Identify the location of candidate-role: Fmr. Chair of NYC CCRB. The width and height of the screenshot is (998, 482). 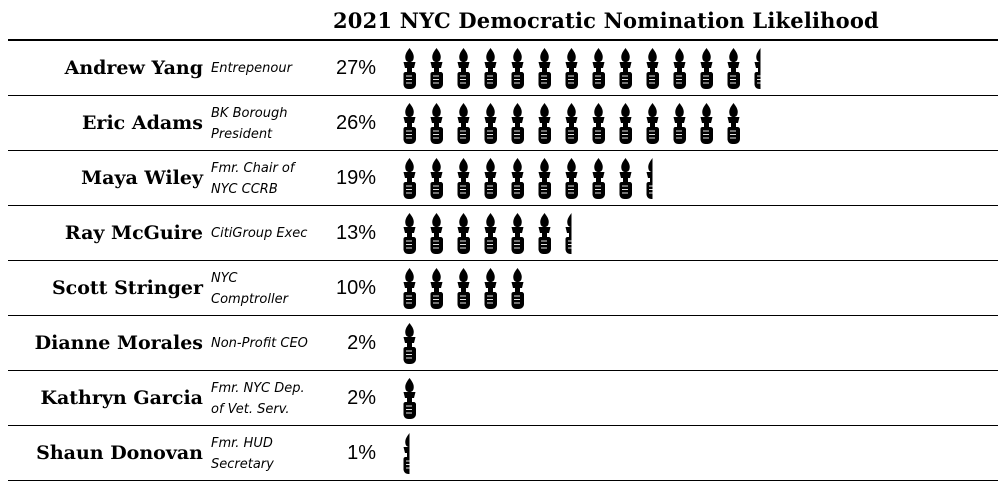
(253, 178).